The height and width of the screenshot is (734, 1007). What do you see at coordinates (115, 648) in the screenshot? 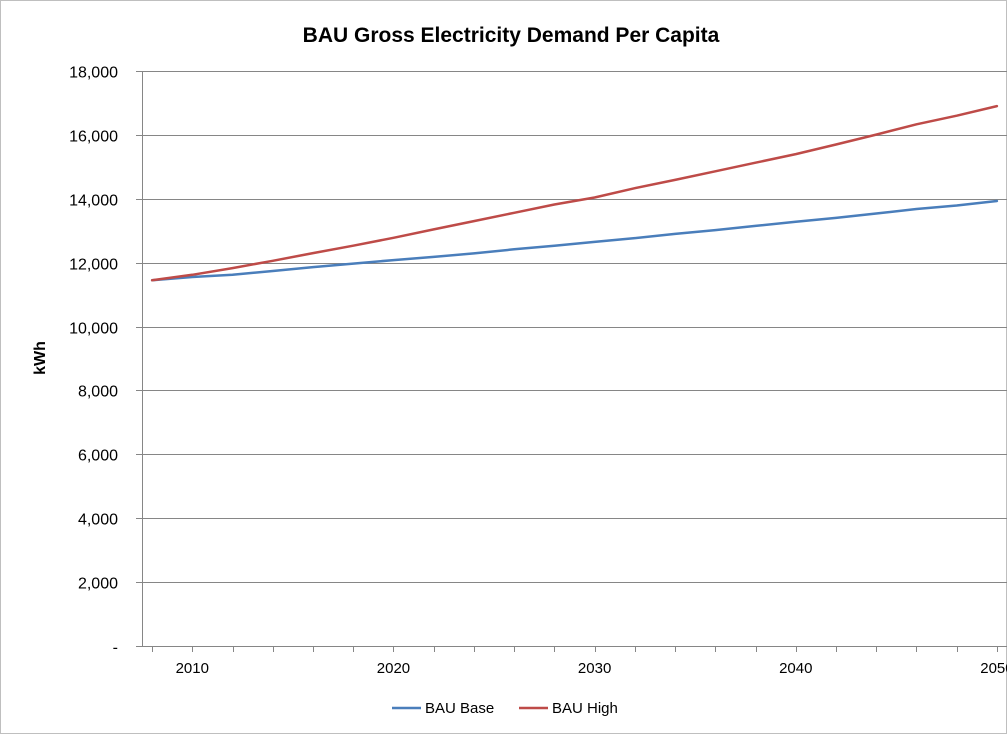
I see `y-tick-label: -` at bounding box center [115, 648].